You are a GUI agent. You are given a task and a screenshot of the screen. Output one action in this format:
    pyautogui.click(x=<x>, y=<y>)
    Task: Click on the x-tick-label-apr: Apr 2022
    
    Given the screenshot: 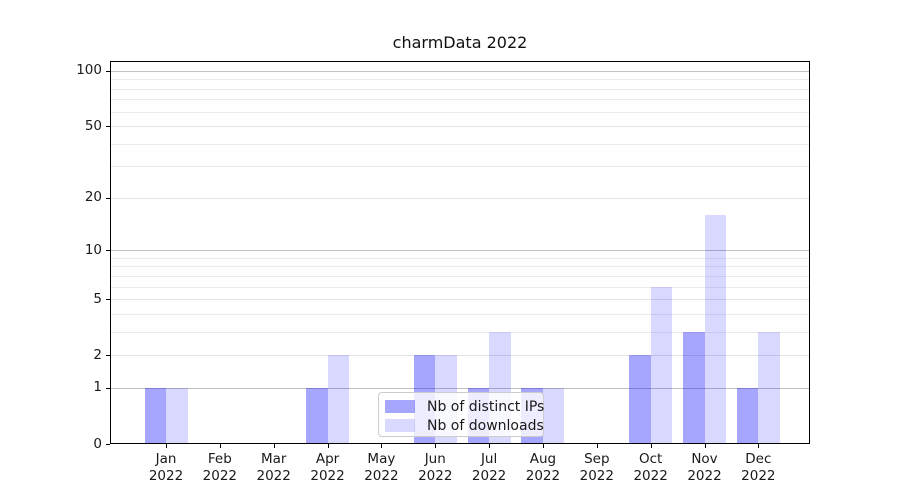 What is the action you would take?
    pyautogui.click(x=328, y=468)
    